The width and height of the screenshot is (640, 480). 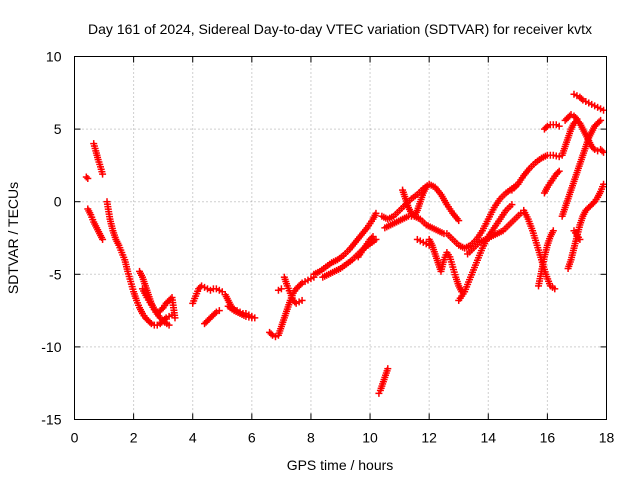 I want to click on x-tick-label: 2, so click(x=134, y=438).